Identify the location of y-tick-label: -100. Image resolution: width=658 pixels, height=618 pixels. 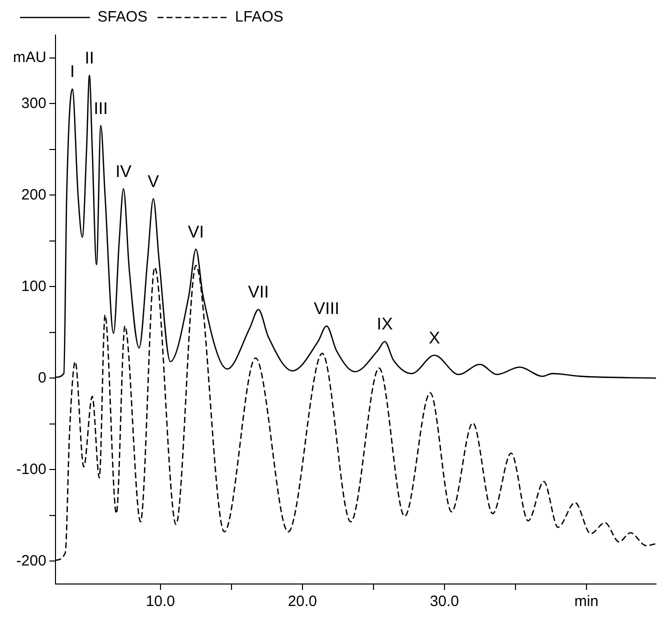
(31, 469).